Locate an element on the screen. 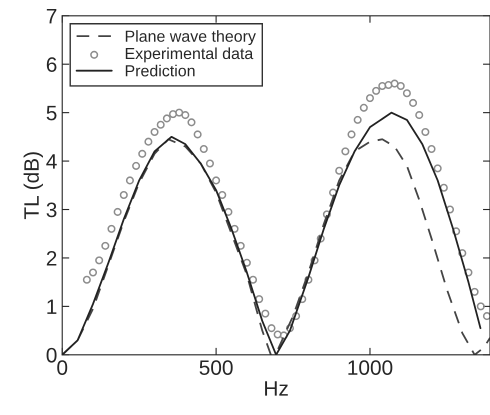 This screenshot has width=490, height=415. y-tick-label: 1 is located at coordinates (51, 307).